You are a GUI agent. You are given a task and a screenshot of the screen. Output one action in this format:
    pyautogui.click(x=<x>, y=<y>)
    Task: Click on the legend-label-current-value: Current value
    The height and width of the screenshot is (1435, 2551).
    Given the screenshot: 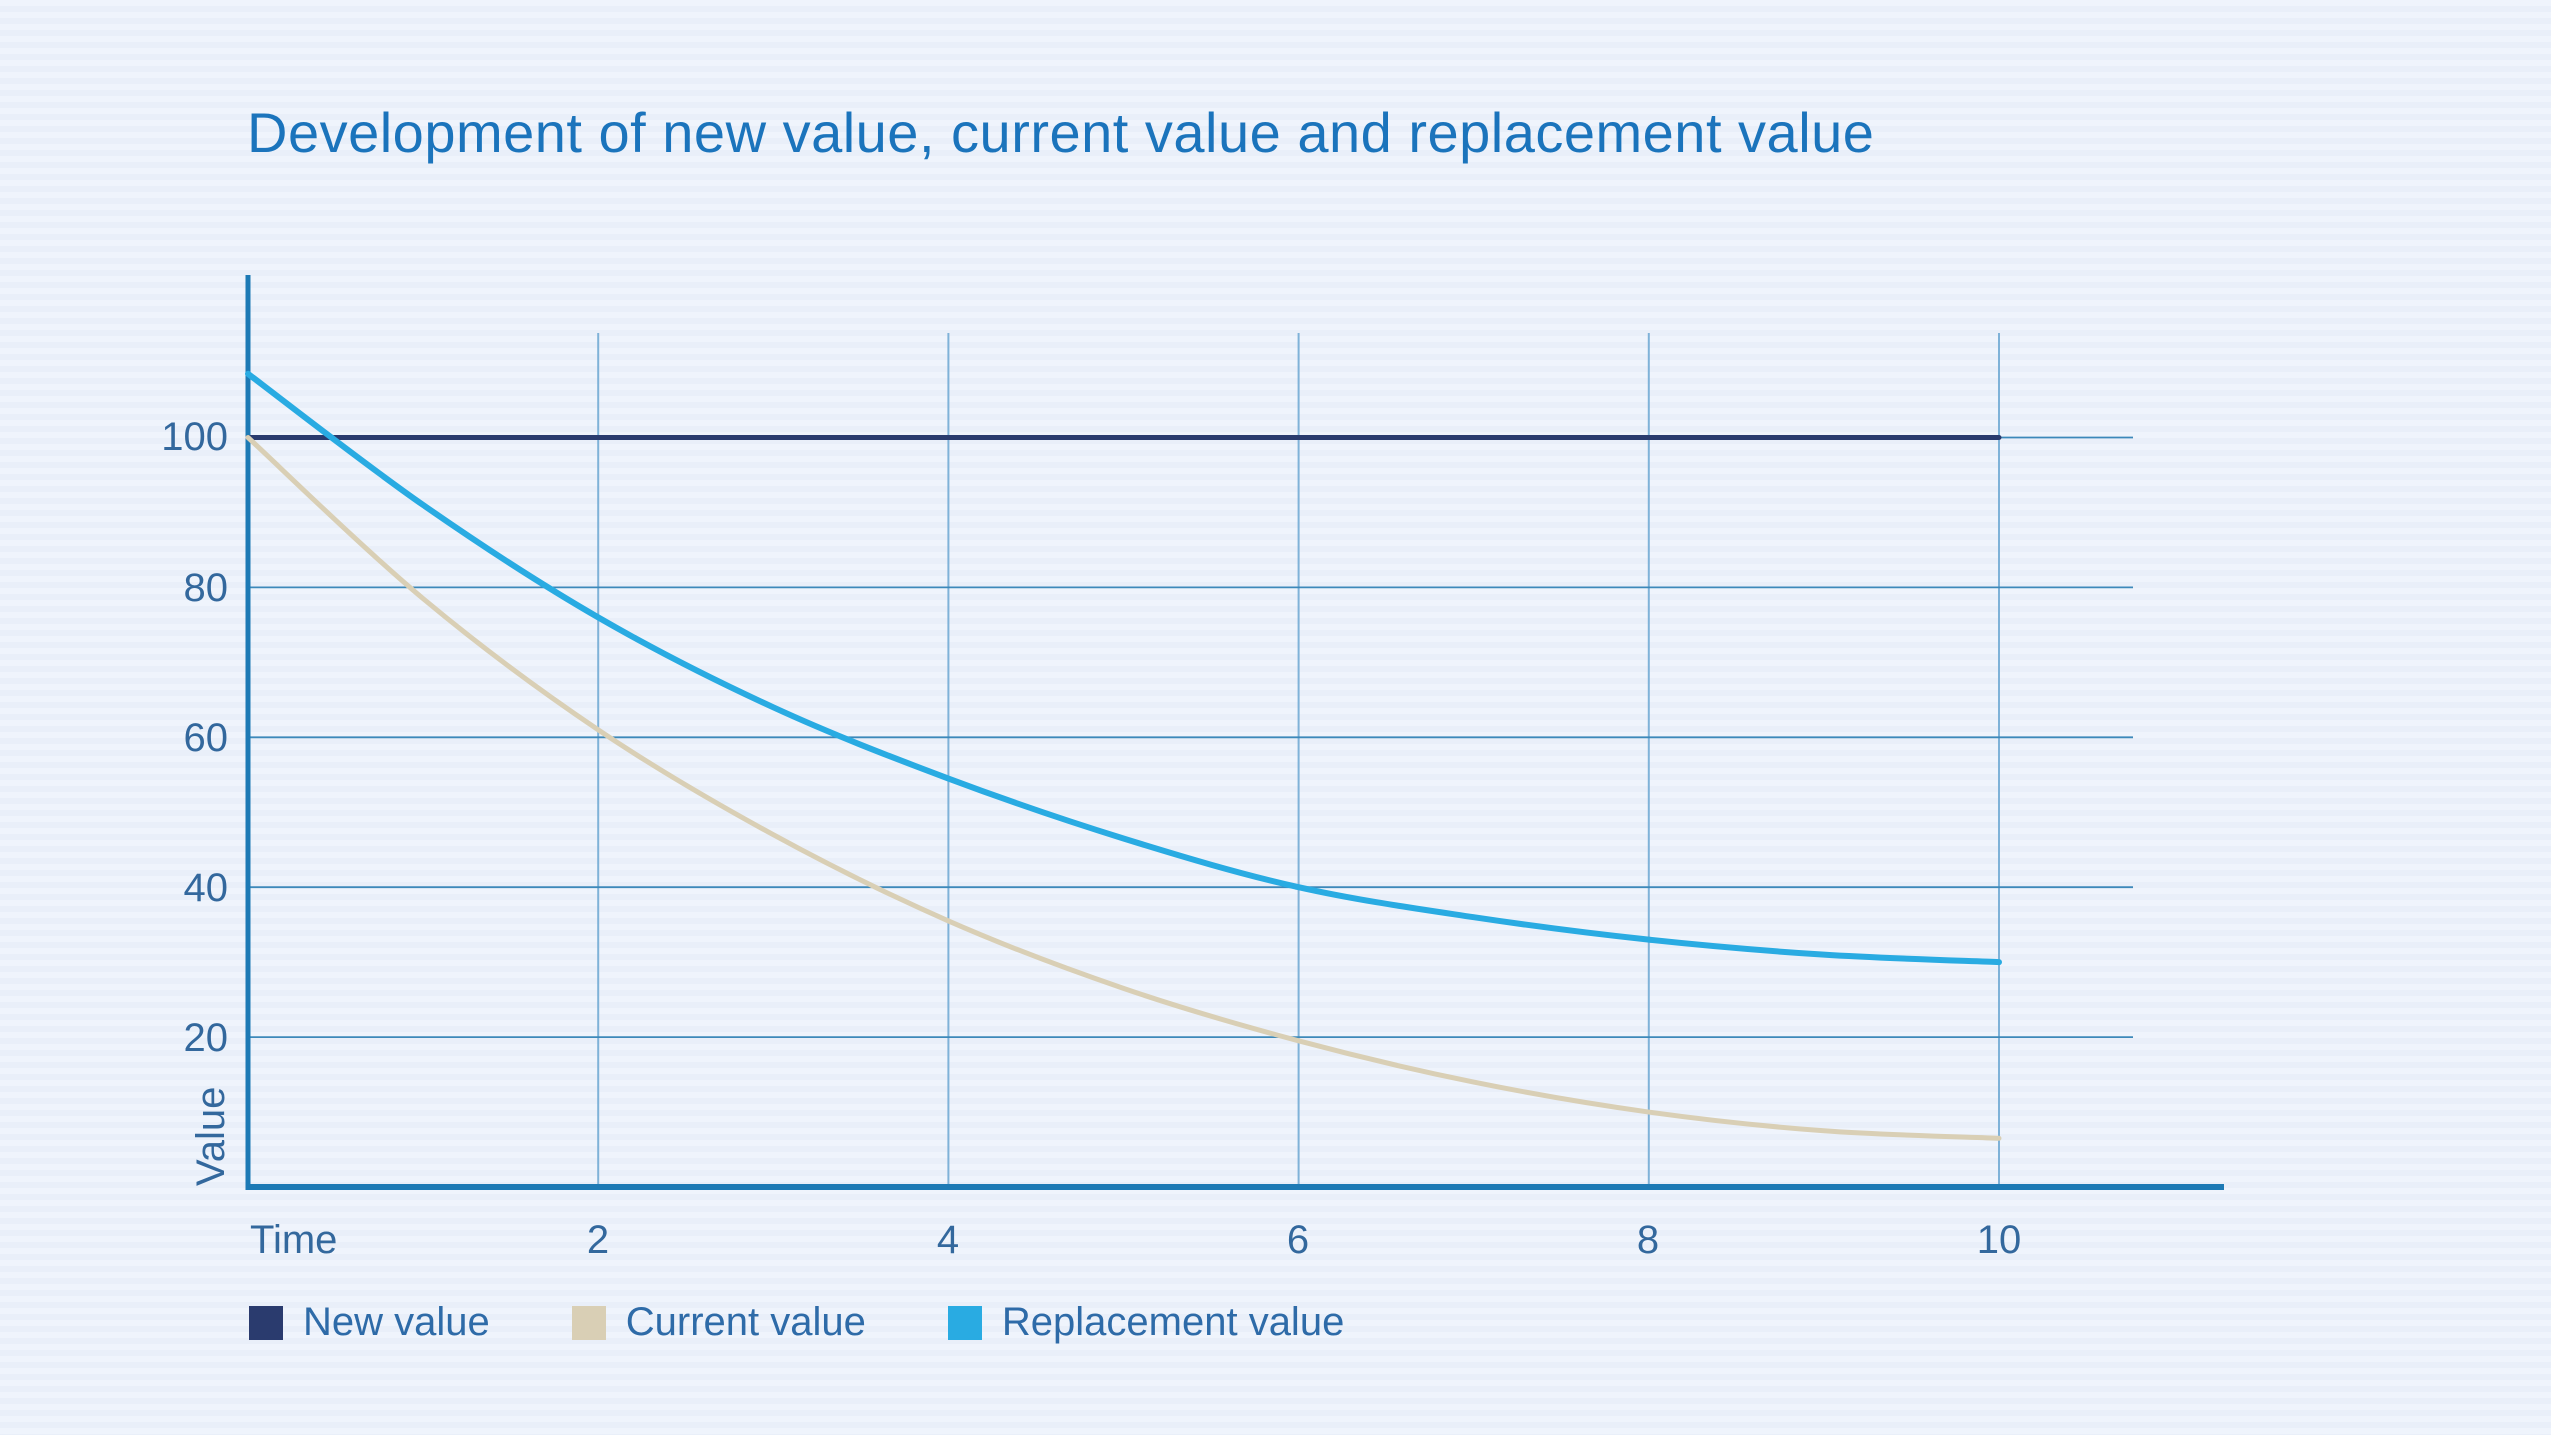 What is the action you would take?
    pyautogui.click(x=745, y=1322)
    